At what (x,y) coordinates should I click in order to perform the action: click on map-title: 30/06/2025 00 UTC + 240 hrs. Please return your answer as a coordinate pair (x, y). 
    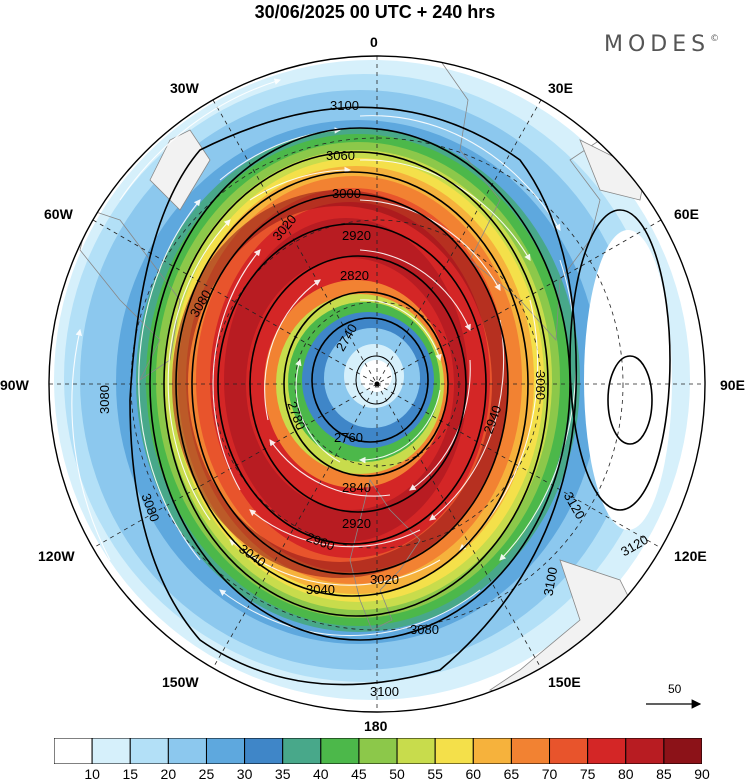
    Looking at the image, I should click on (375, 12).